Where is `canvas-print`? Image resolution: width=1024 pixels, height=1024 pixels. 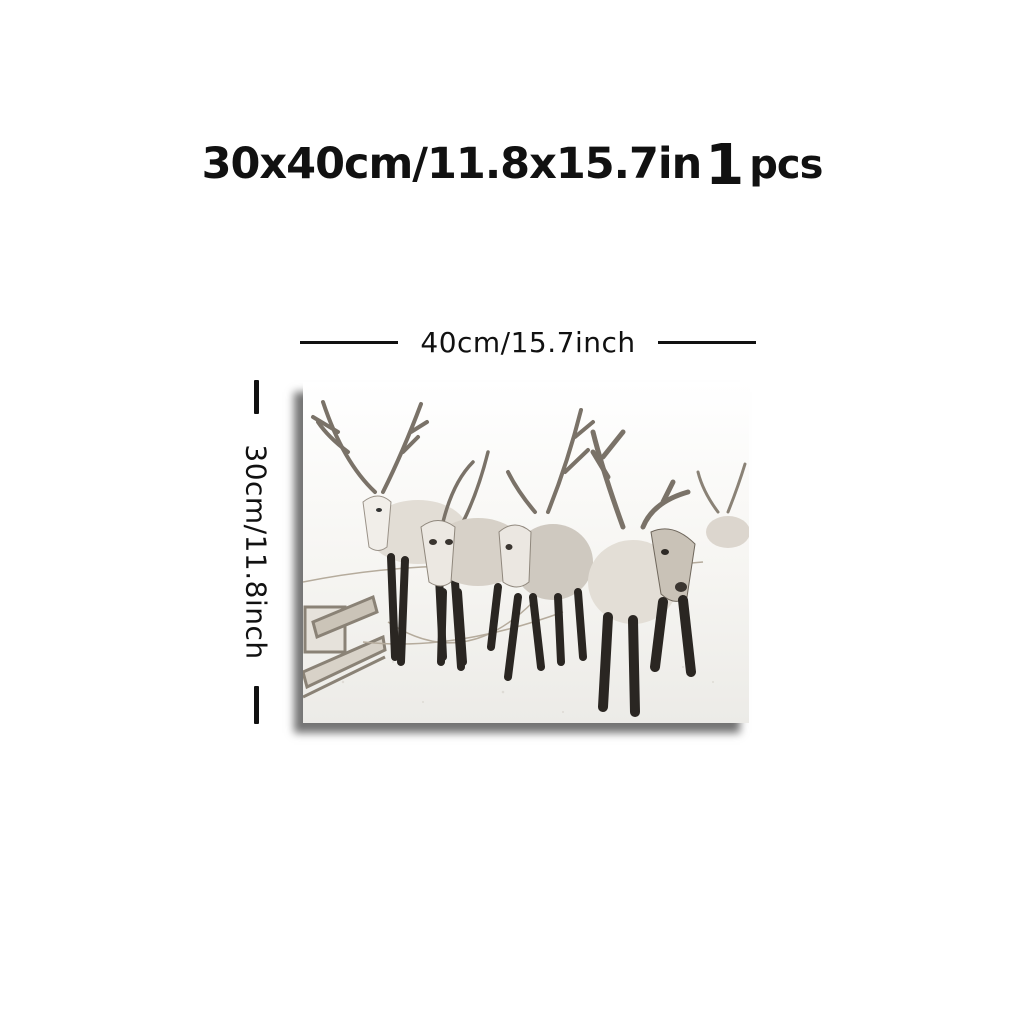
canvas-print is located at coordinates (526, 552).